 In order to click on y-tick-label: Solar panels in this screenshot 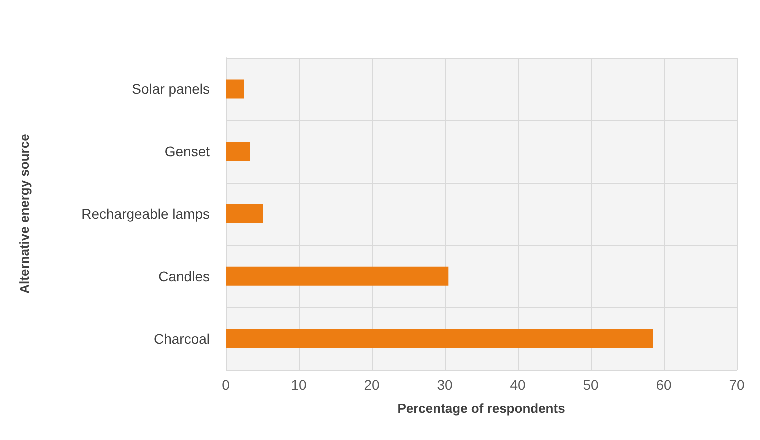, I will do `click(171, 89)`.